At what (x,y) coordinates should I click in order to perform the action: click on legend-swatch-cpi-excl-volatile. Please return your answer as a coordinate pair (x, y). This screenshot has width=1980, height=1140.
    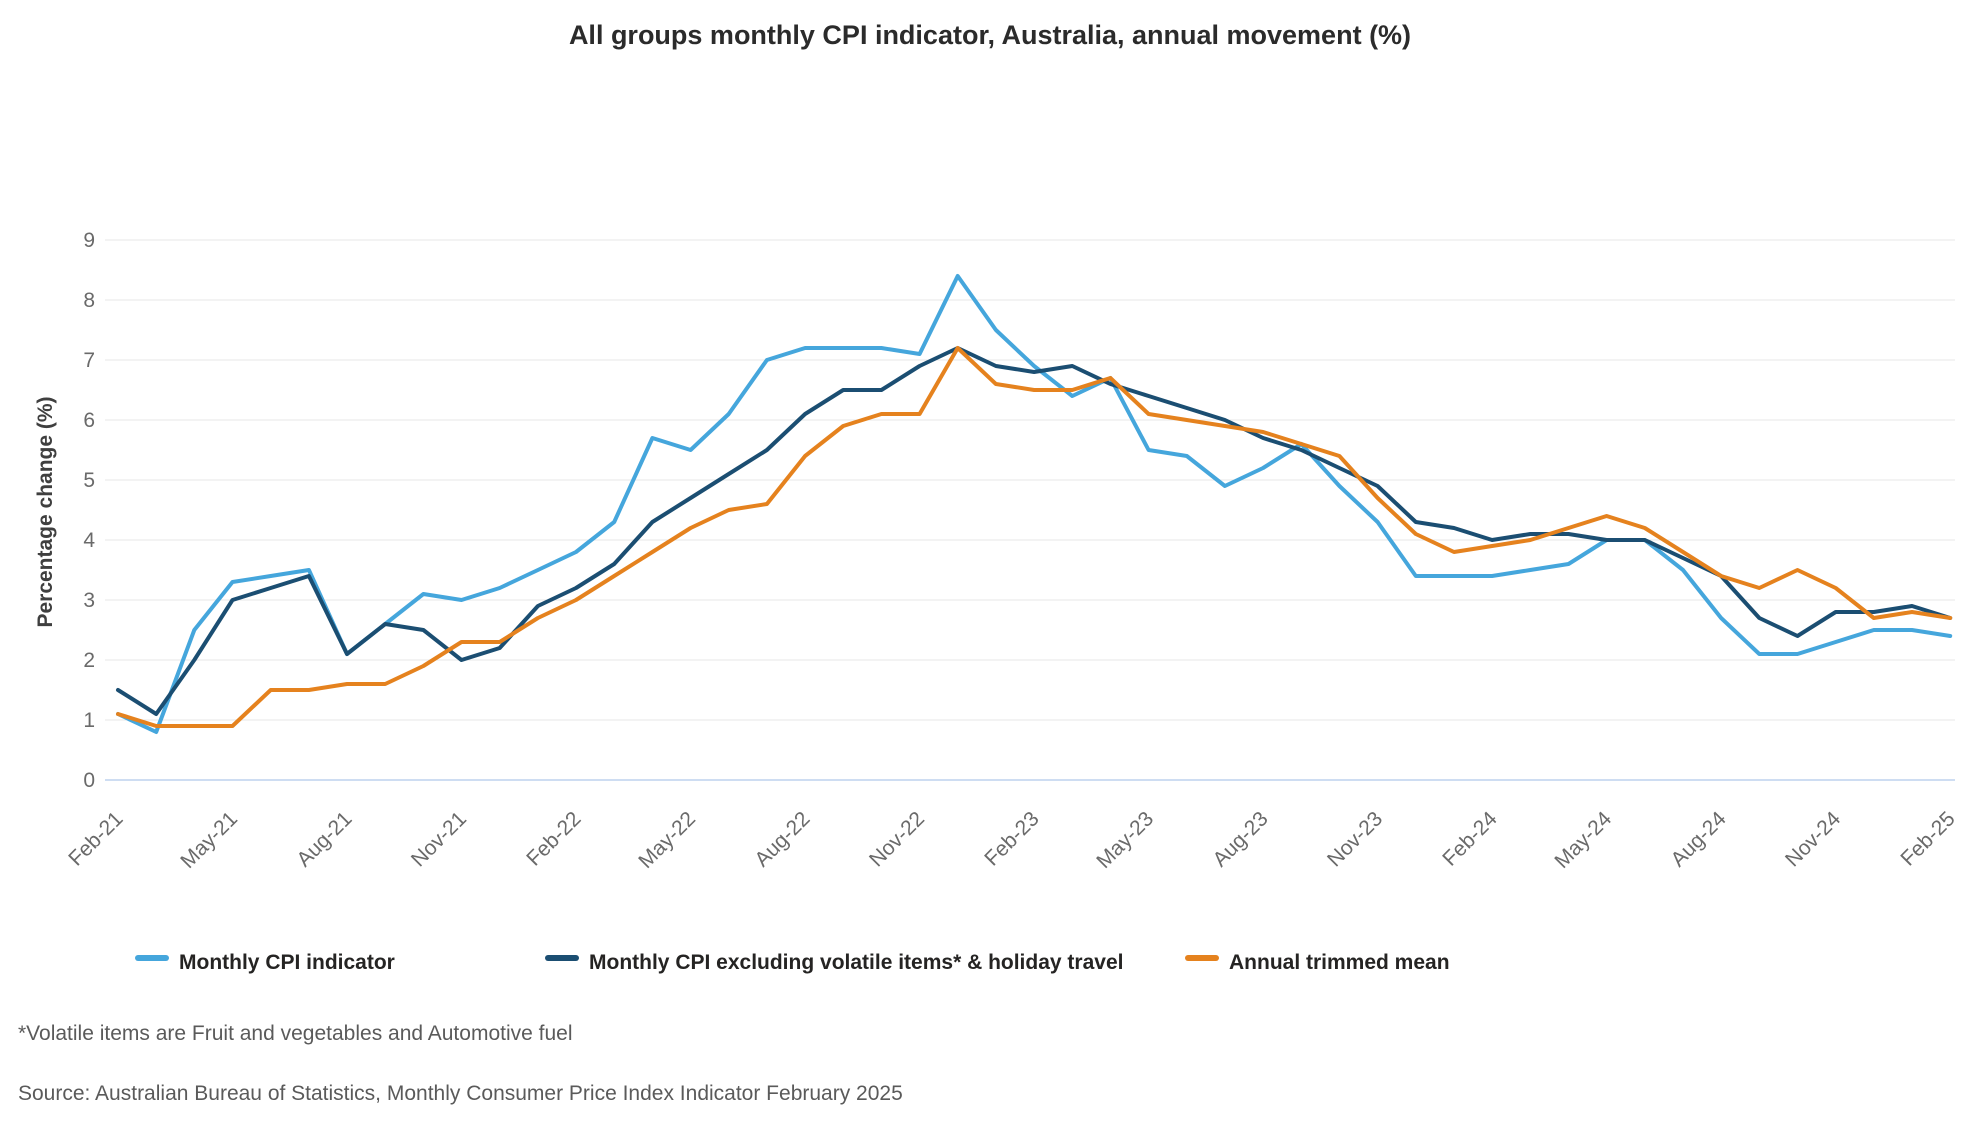
    Looking at the image, I should click on (562, 958).